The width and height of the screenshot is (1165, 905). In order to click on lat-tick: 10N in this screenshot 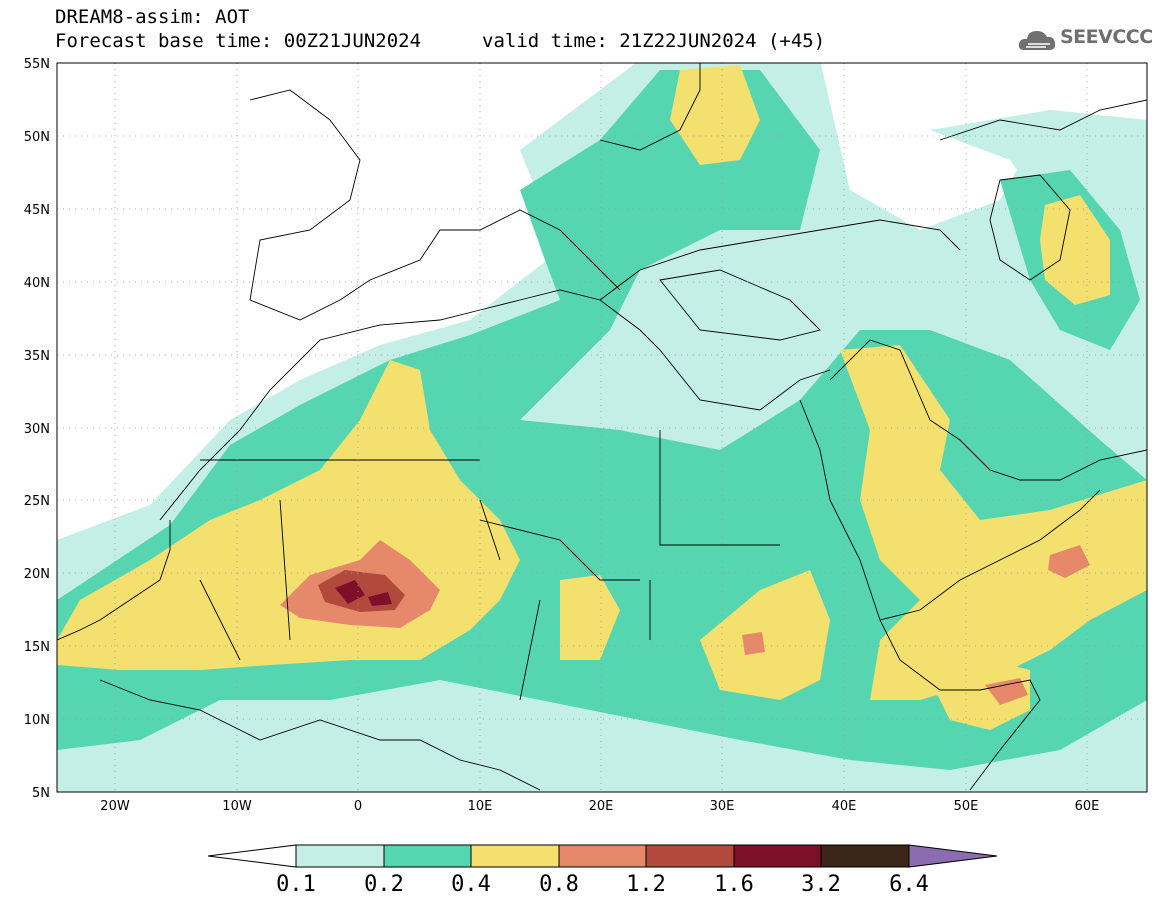, I will do `click(37, 720)`.